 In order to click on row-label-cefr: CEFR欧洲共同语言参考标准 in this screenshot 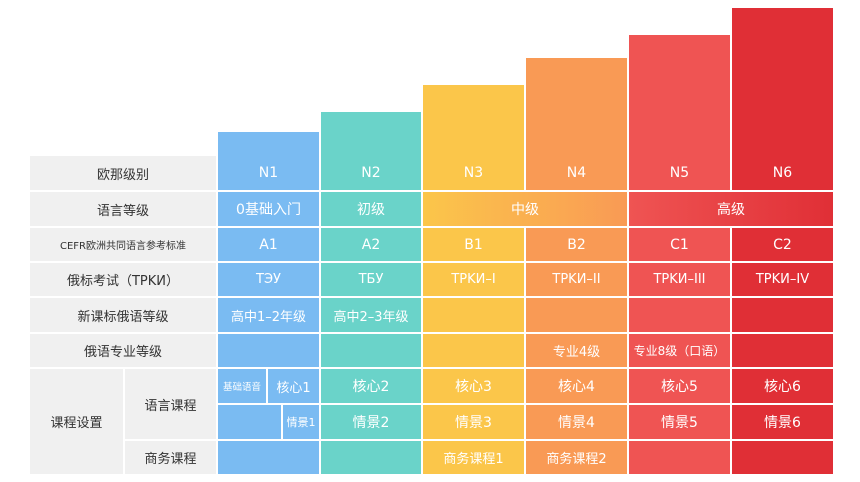, I will do `click(123, 244)`.